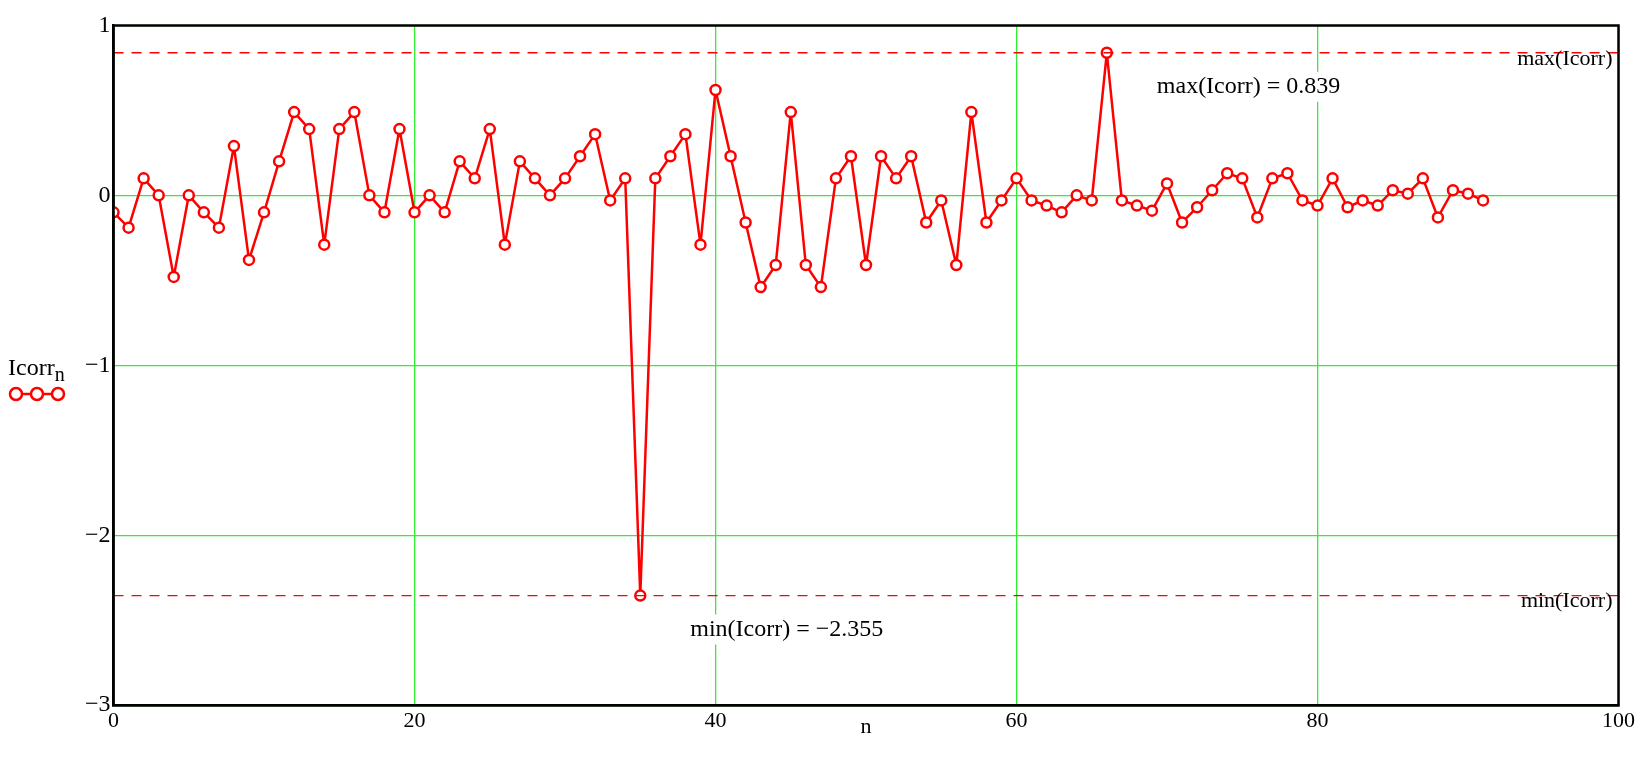 Image resolution: width=1652 pixels, height=768 pixels. Describe the element at coordinates (1618, 720) in the screenshot. I see `x-tick-label: 100` at that location.